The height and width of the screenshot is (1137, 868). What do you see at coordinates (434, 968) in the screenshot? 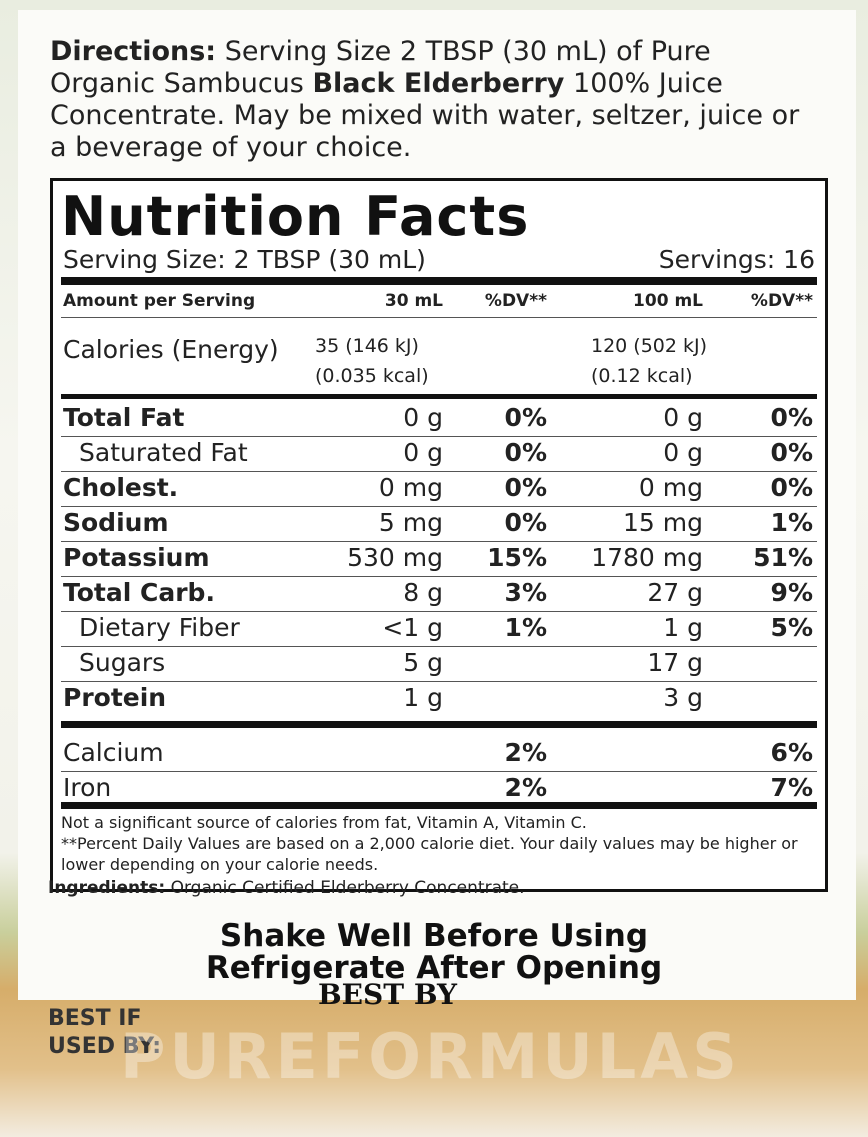
I see `instruction: Refrigerate After Opening` at bounding box center [434, 968].